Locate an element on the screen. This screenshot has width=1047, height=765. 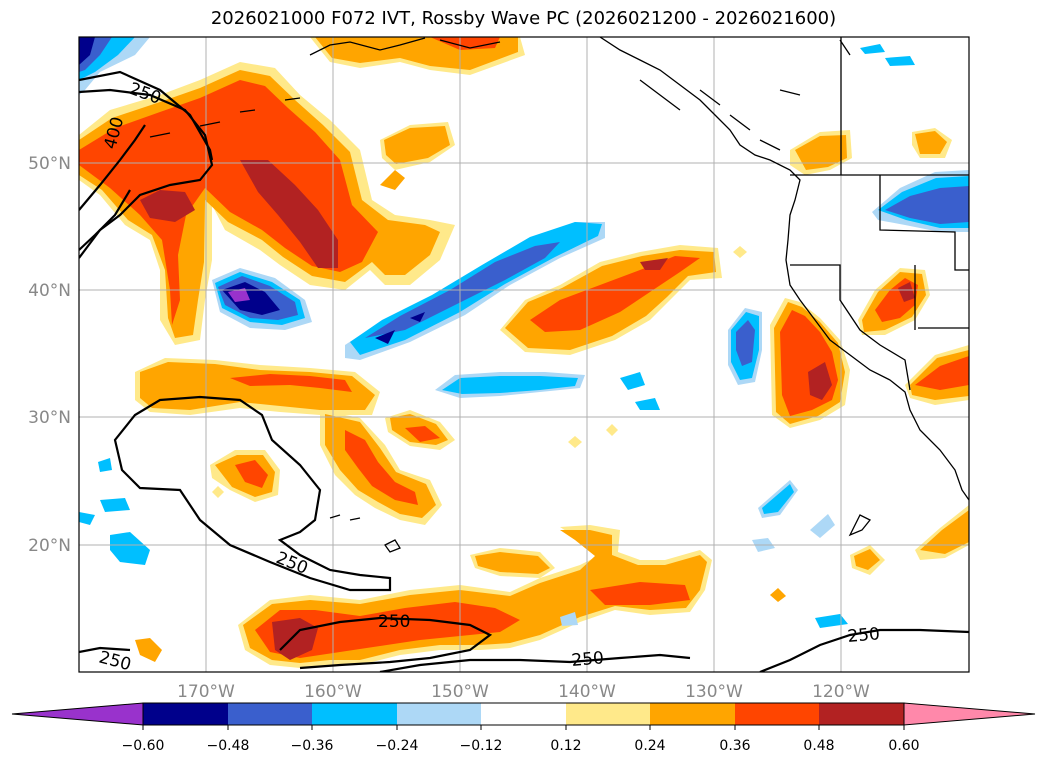
negative-anomaly-35n-128w is located at coordinates (745, 346).